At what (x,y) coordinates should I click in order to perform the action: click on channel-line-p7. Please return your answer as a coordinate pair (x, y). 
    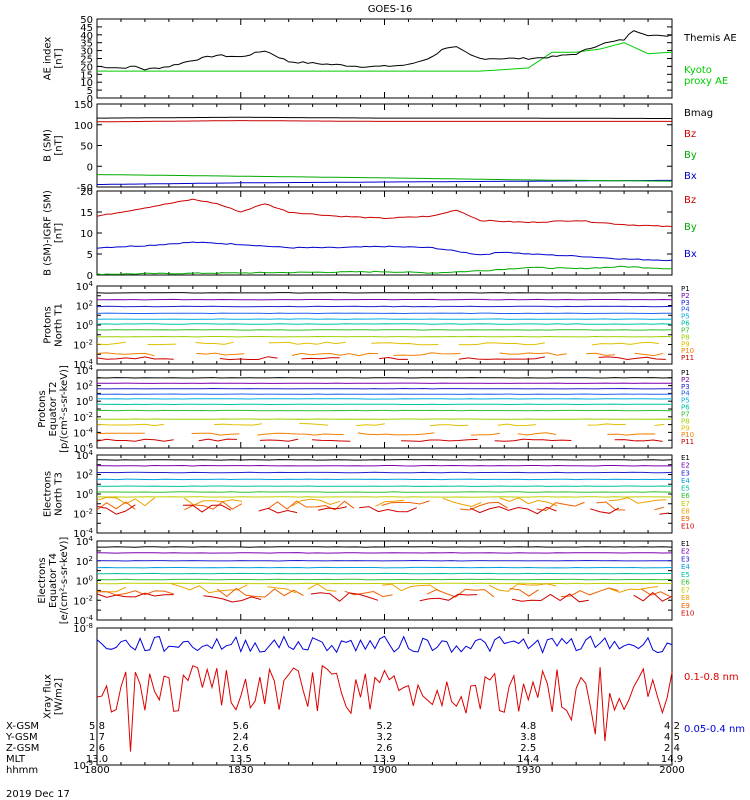
    Looking at the image, I should click on (384, 330).